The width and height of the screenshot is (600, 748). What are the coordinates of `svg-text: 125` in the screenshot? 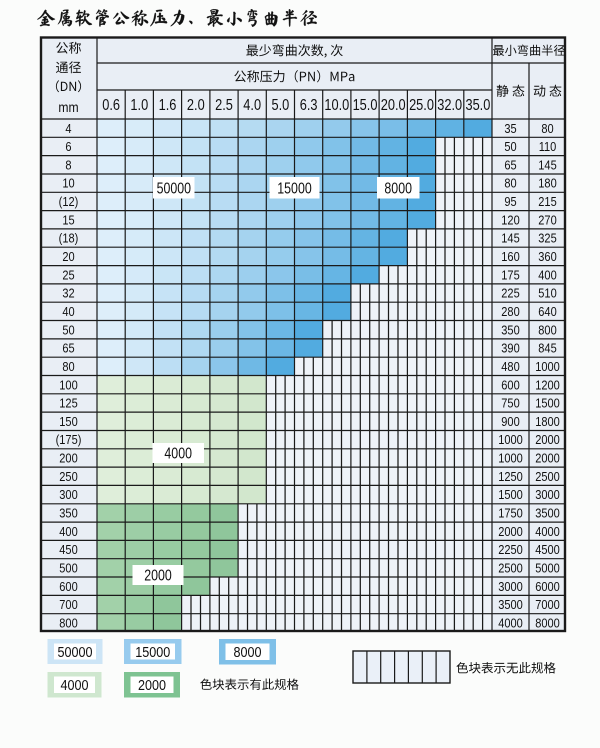 It's located at (68, 403).